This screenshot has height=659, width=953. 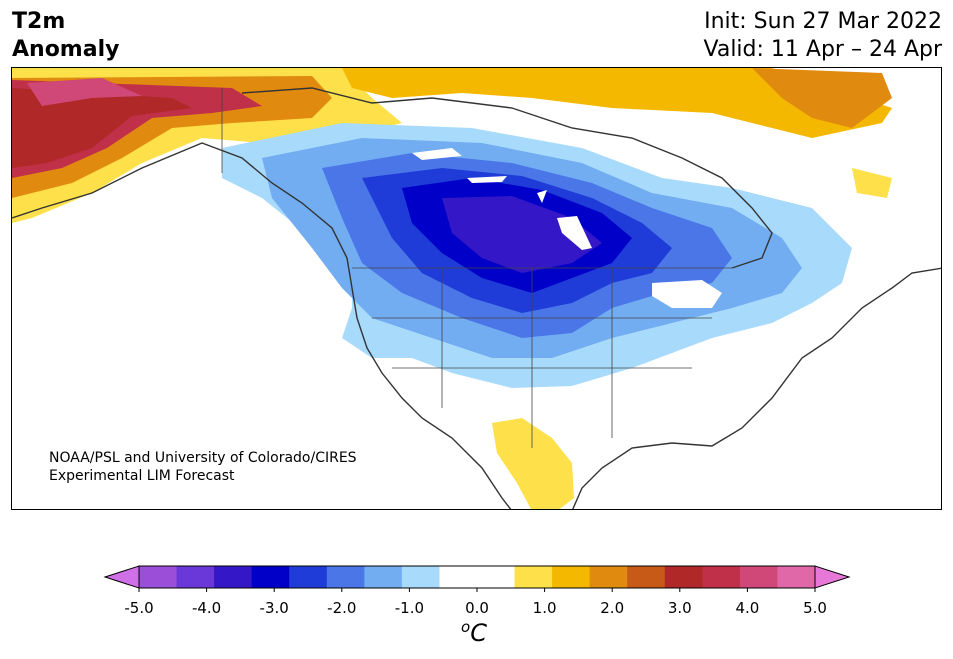 What do you see at coordinates (832, 577) in the screenshot?
I see `colorbar-right-extend` at bounding box center [832, 577].